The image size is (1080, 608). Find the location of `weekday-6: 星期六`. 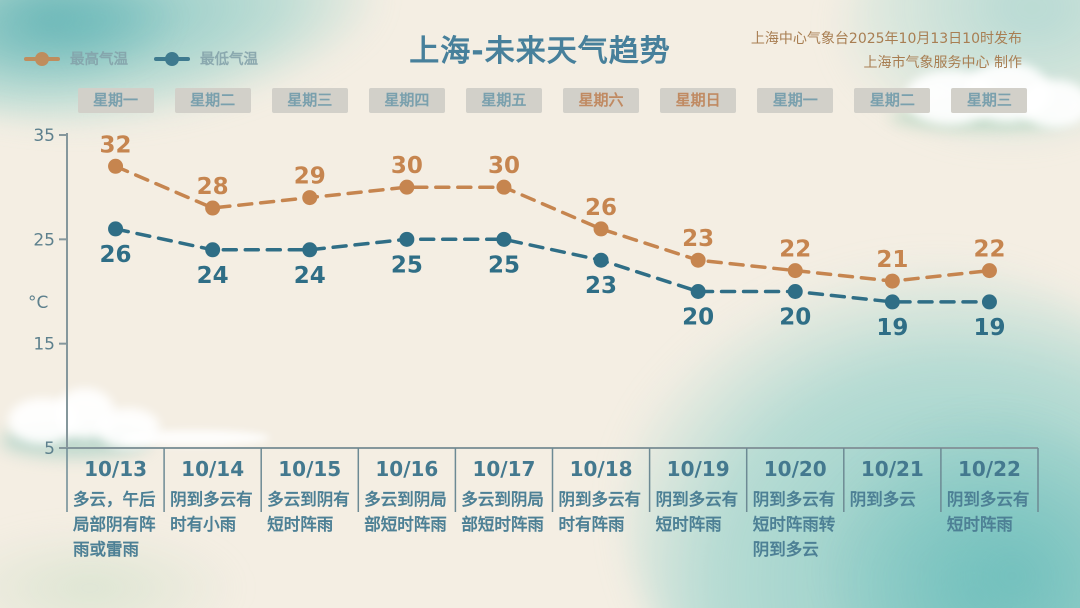

weekday-6: 星期六 is located at coordinates (601, 100).